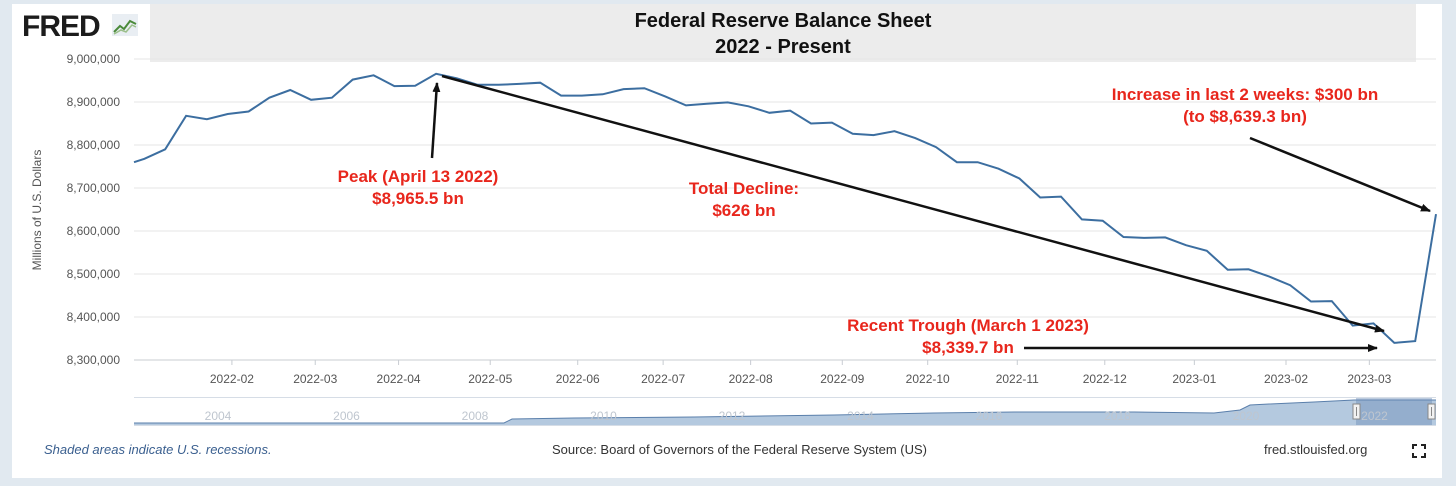 This screenshot has height=486, width=1456. Describe the element at coordinates (860, 416) in the screenshot. I see `navigator-year-label: 2014` at that location.